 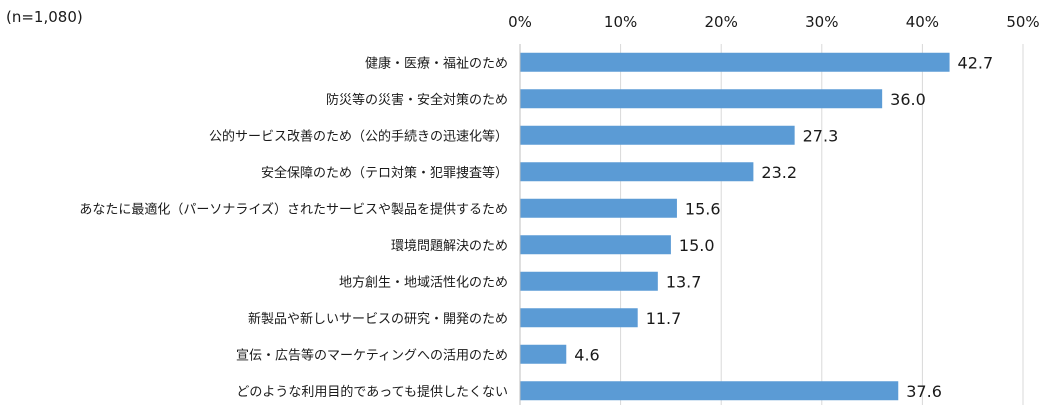 What do you see at coordinates (908, 99) in the screenshot?
I see `data-label: 36.0` at bounding box center [908, 99].